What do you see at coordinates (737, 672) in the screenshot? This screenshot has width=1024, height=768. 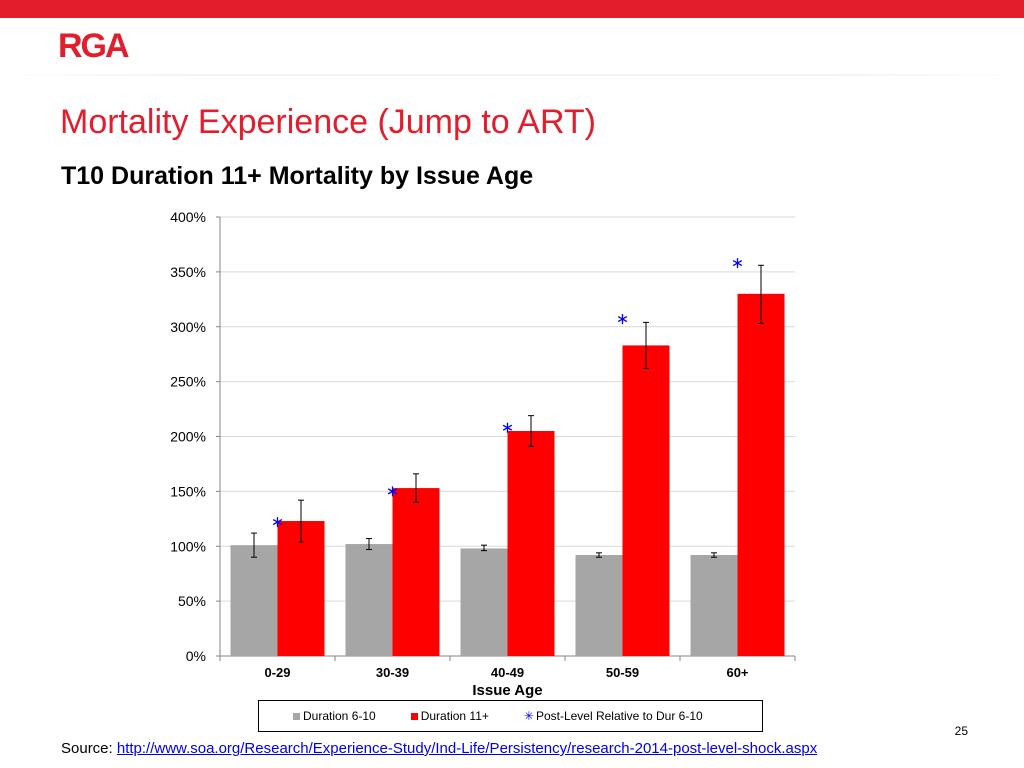 I see `x-category-label: 60+` at bounding box center [737, 672].